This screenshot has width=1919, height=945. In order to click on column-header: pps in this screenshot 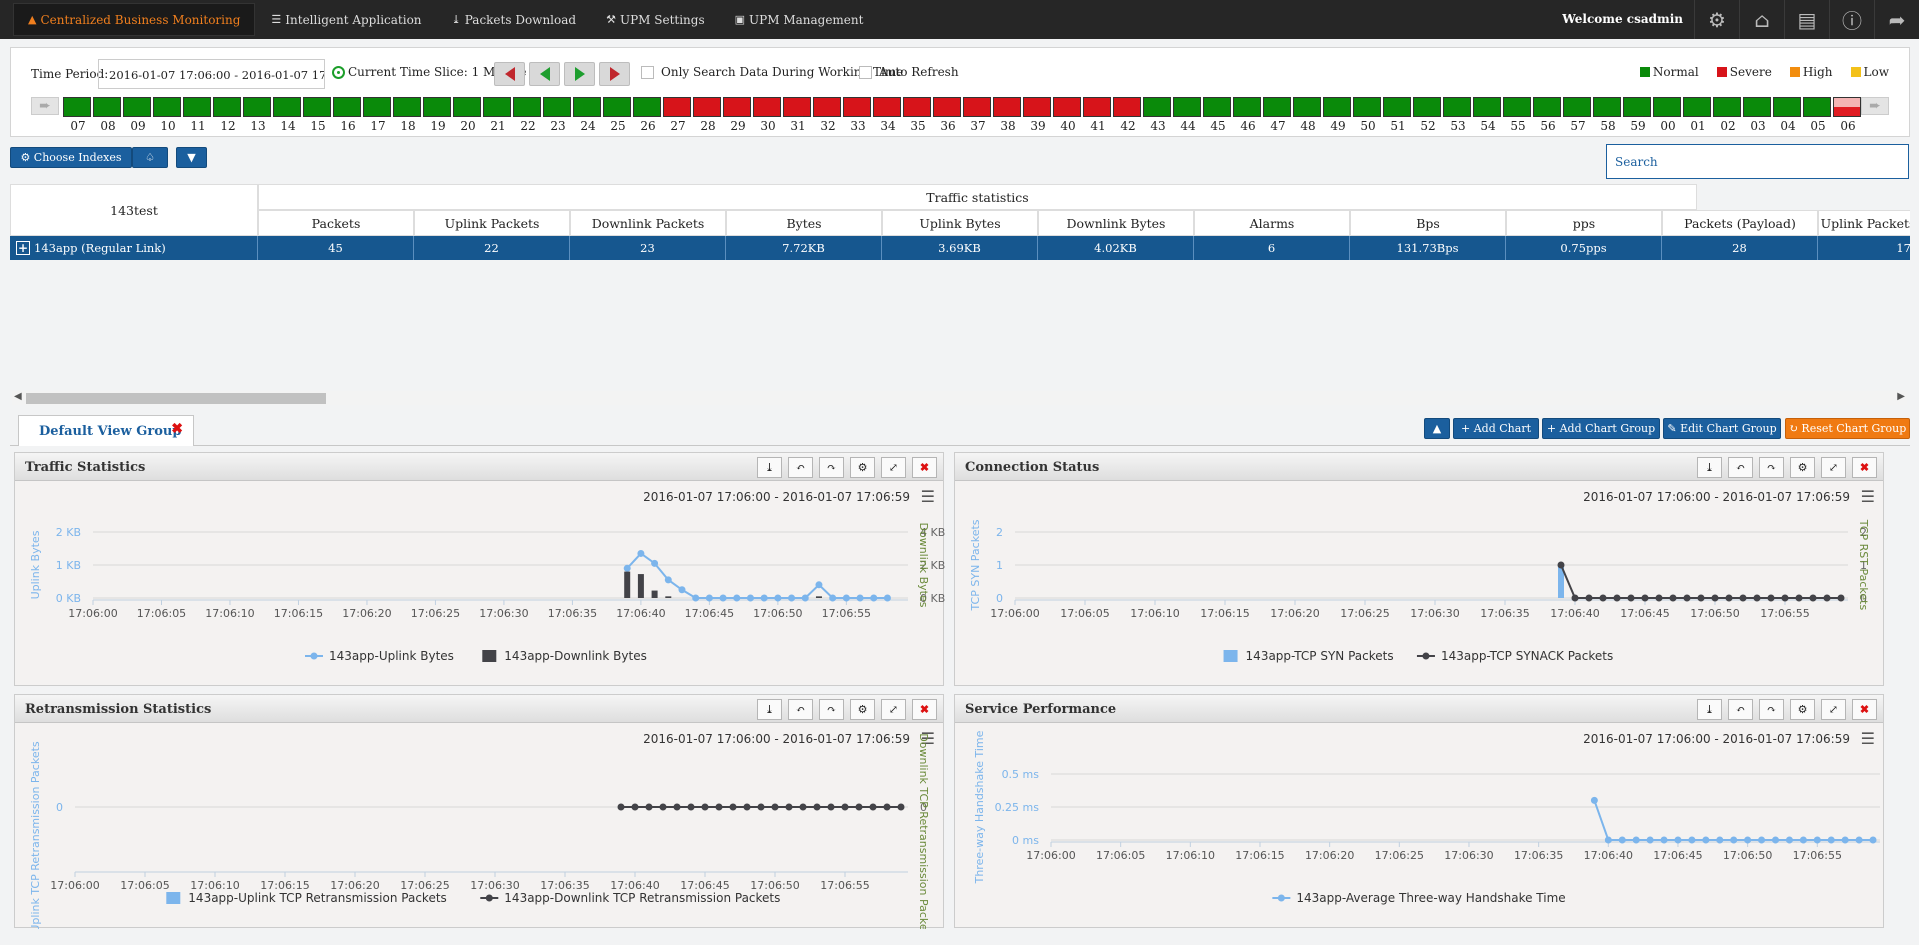, I will do `click(1584, 223)`.